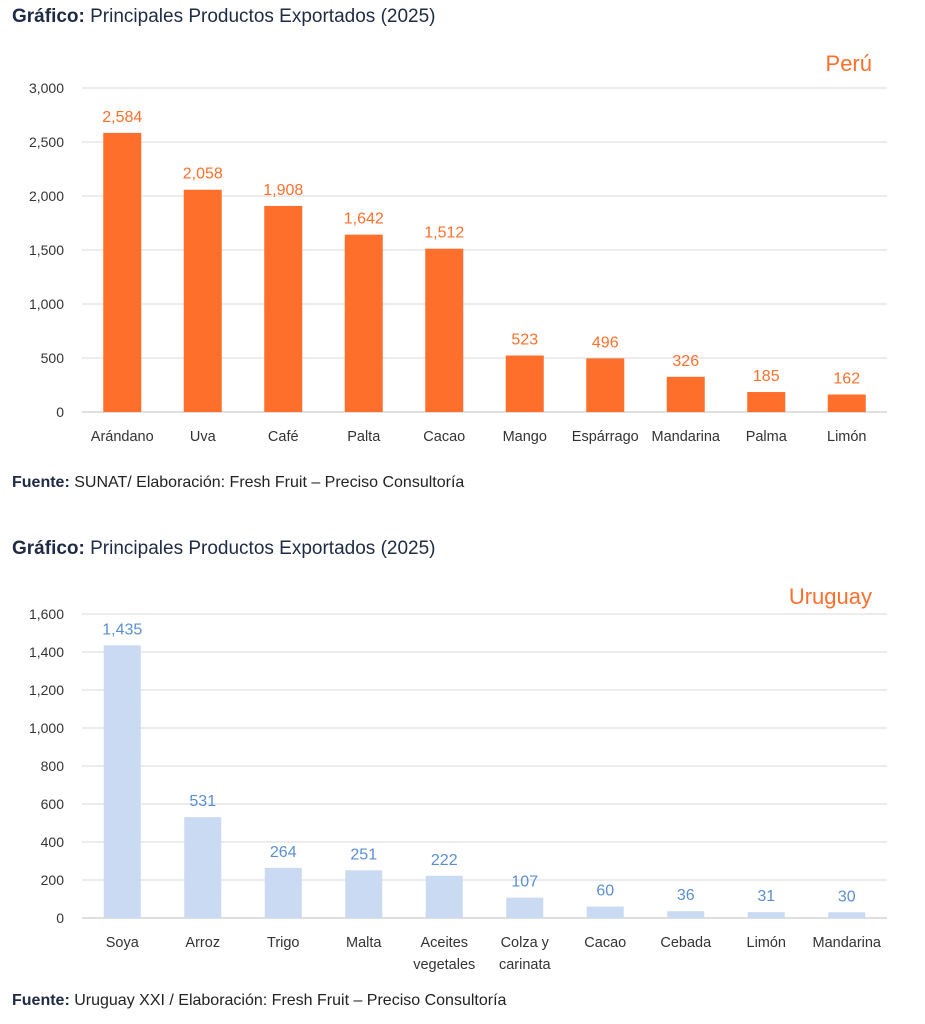 The height and width of the screenshot is (1024, 925). Describe the element at coordinates (46, 614) in the screenshot. I see `y-tick-label: 1,600` at that location.